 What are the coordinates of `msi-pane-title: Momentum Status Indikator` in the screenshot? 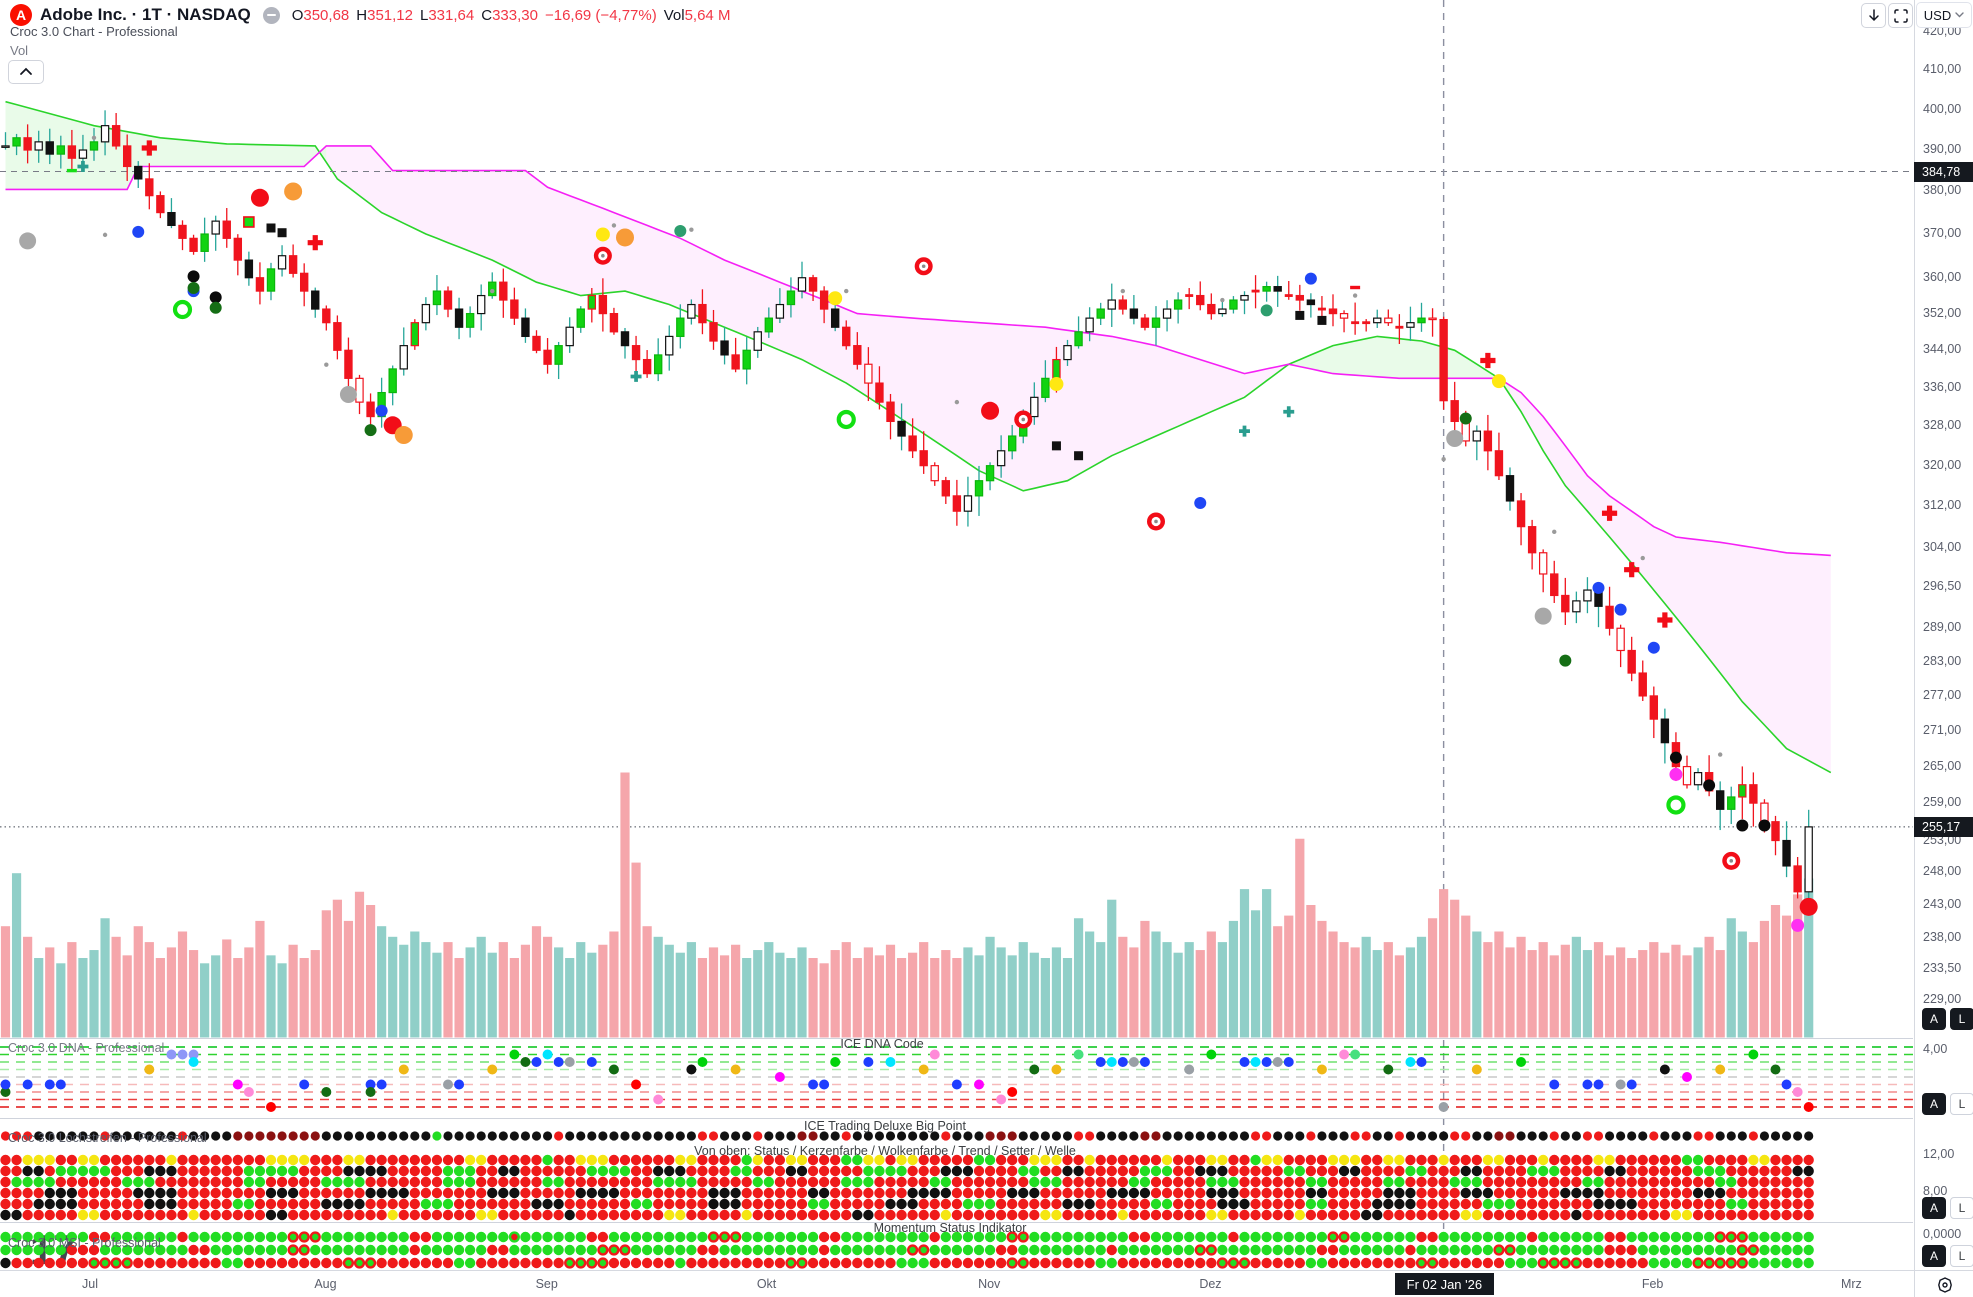 It's located at (950, 1228).